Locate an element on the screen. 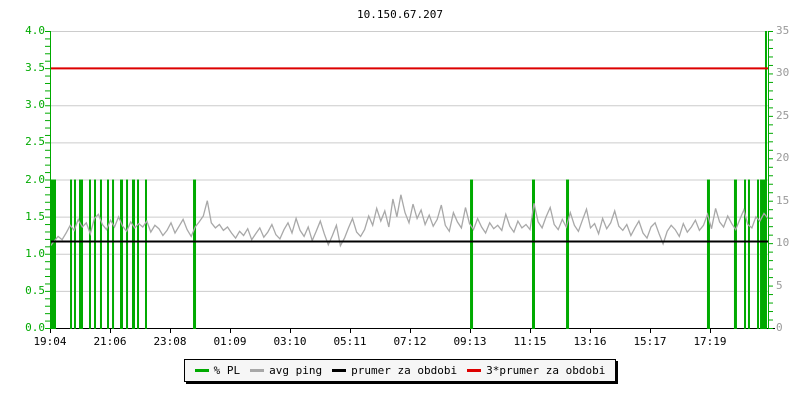 This screenshot has height=400, width=800. x-axis-label: 15:17 is located at coordinates (650, 341).